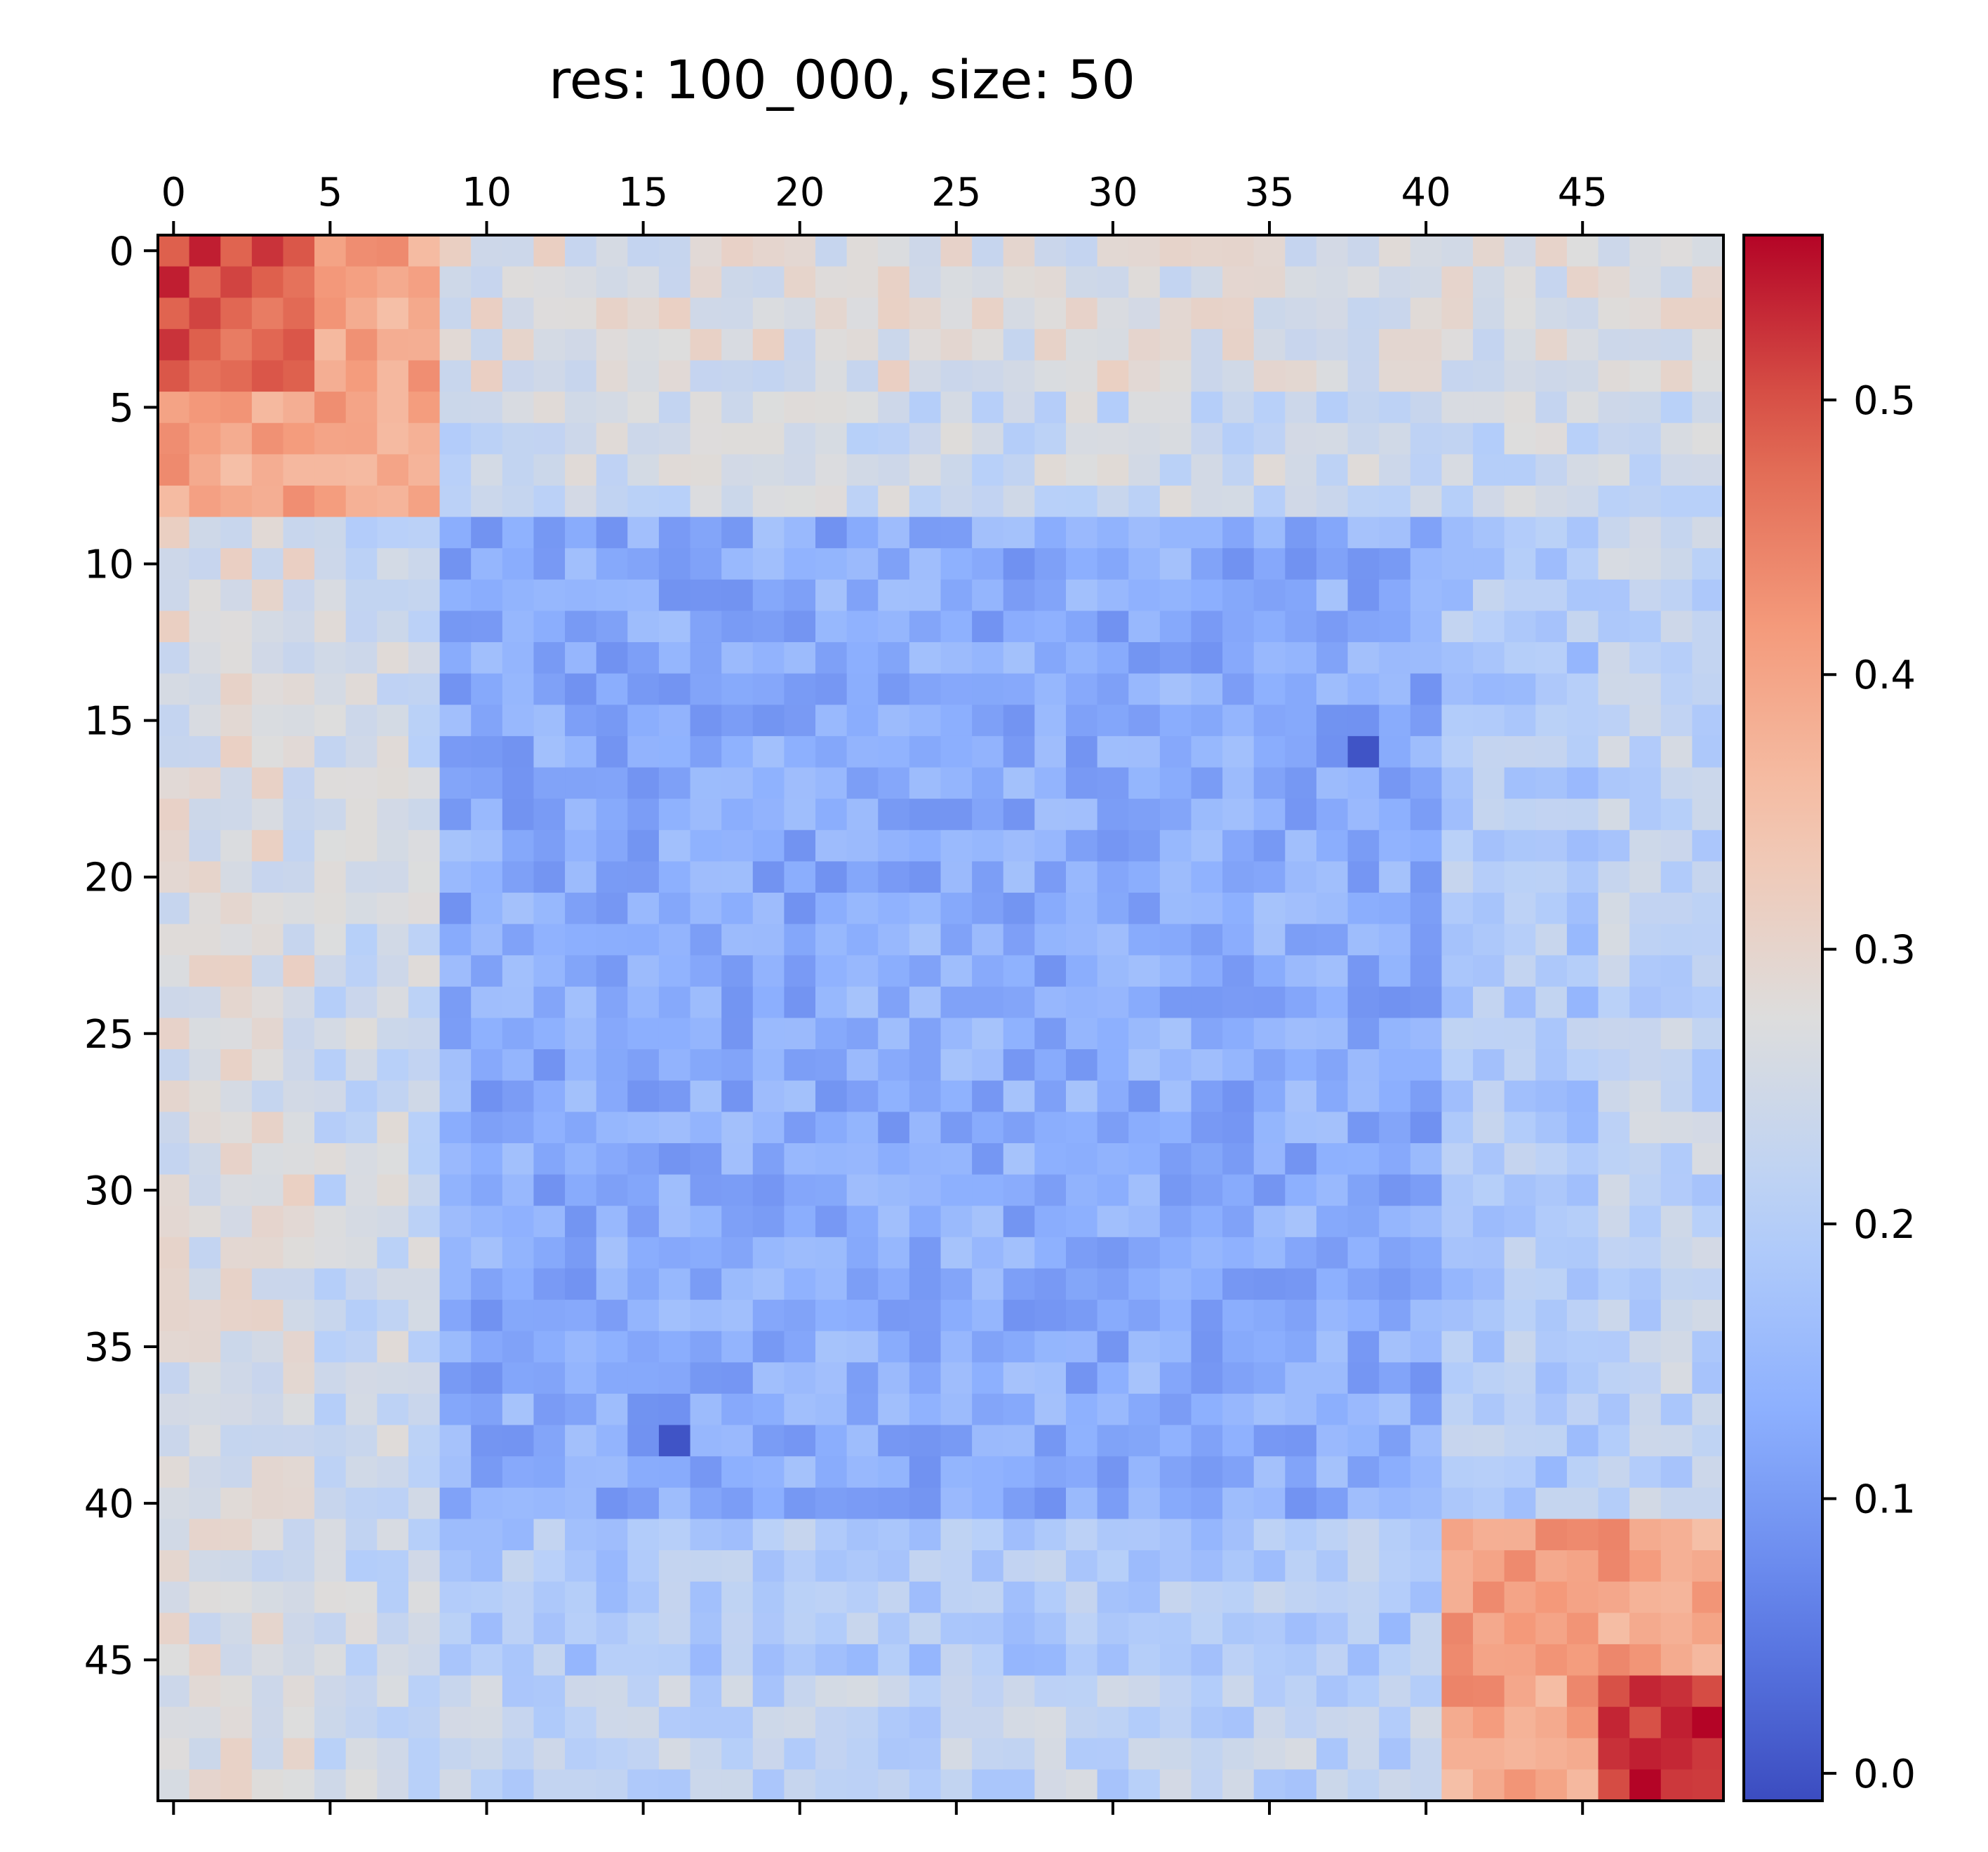 Image resolution: width=1988 pixels, height=1852 pixels. I want to click on x-tick-label: 35, so click(1269, 192).